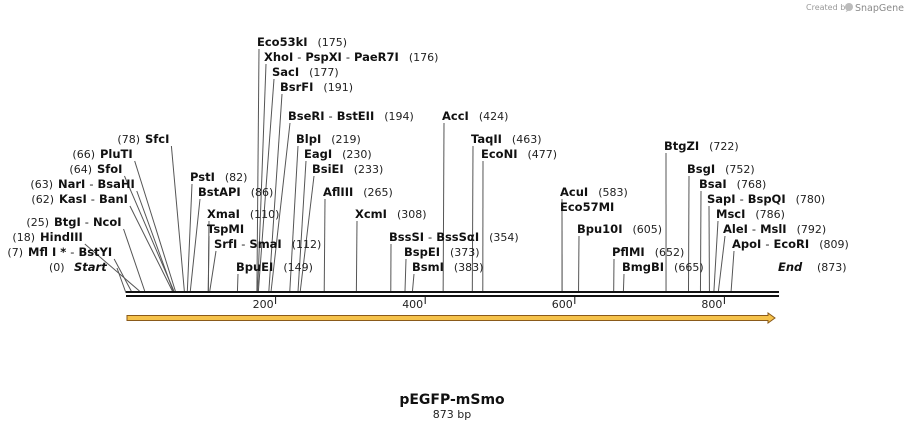  I want to click on site-bsgi: BsgI (752), so click(721, 169).